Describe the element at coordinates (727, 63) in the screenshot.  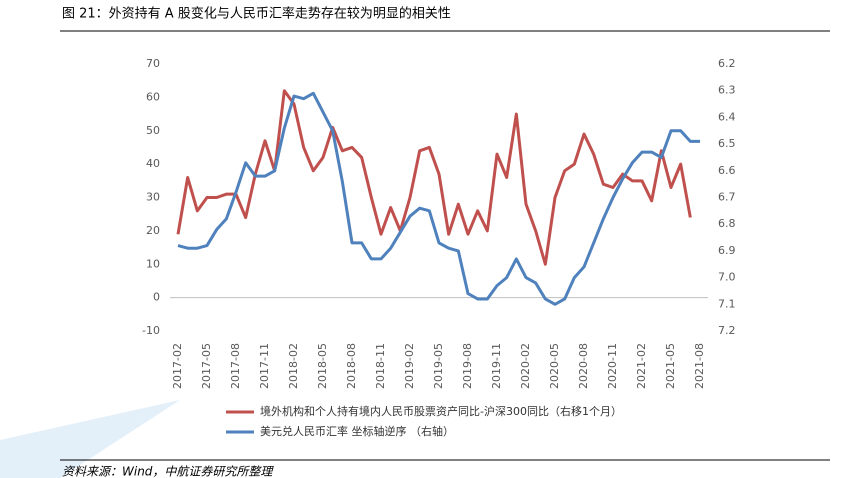
I see `y2-tick-label: 6.2` at that location.